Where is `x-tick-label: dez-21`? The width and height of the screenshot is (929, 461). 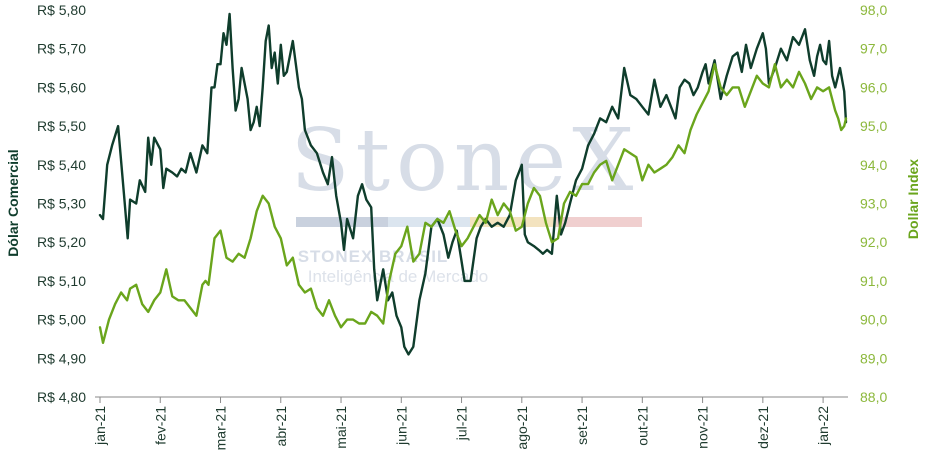
x-tick-label: dez-21 is located at coordinates (763, 427).